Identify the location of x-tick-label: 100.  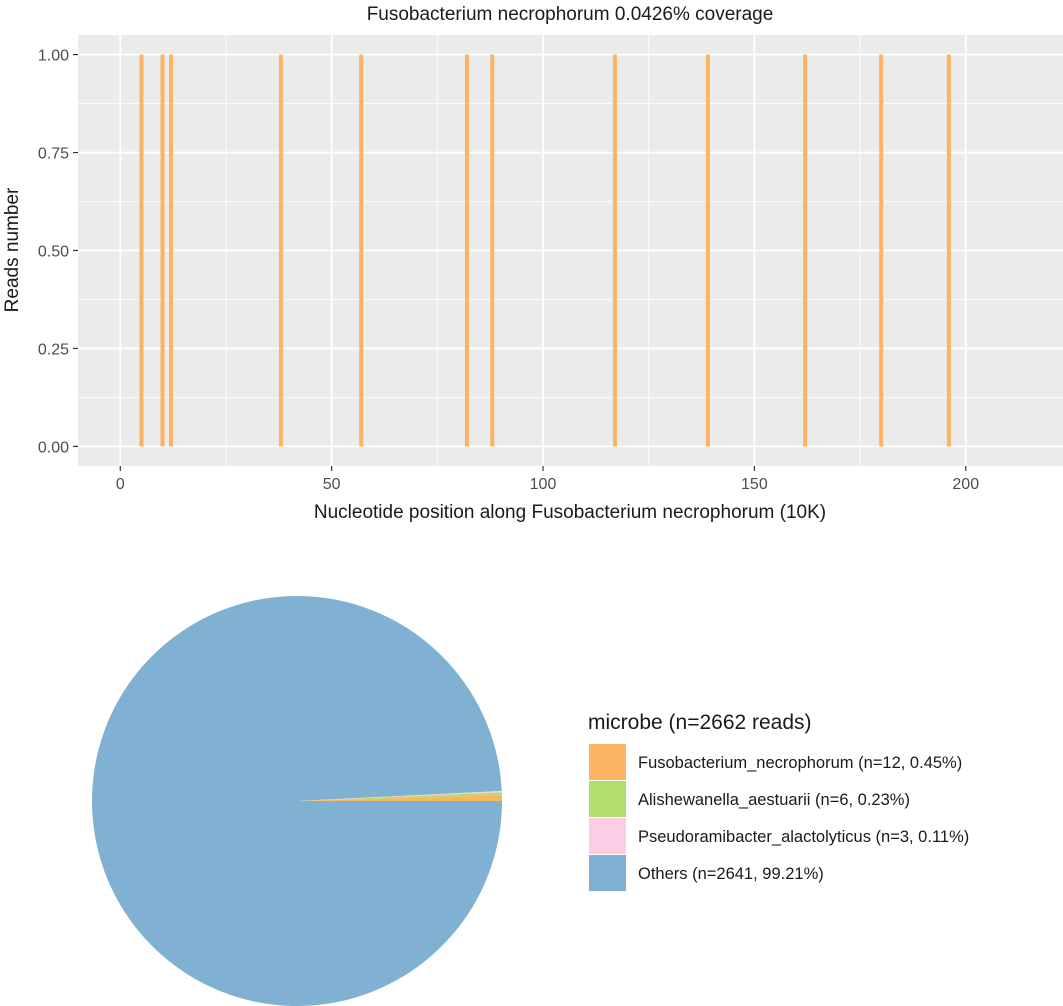
(543, 484).